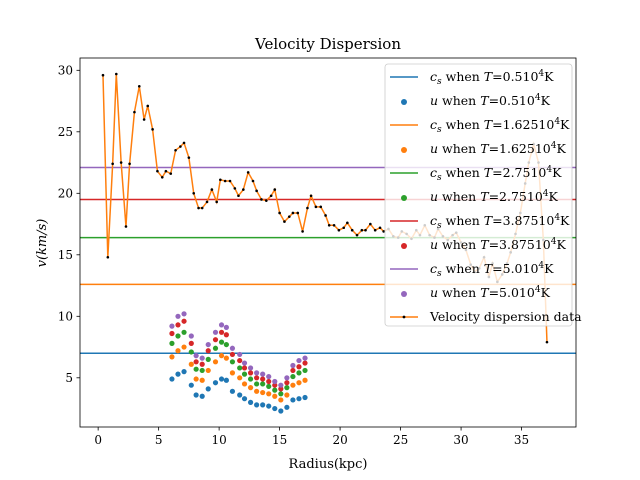 The image size is (640, 480). Describe the element at coordinates (520, 148) in the screenshot. I see `legend-tval-3: =1.62510` at that location.